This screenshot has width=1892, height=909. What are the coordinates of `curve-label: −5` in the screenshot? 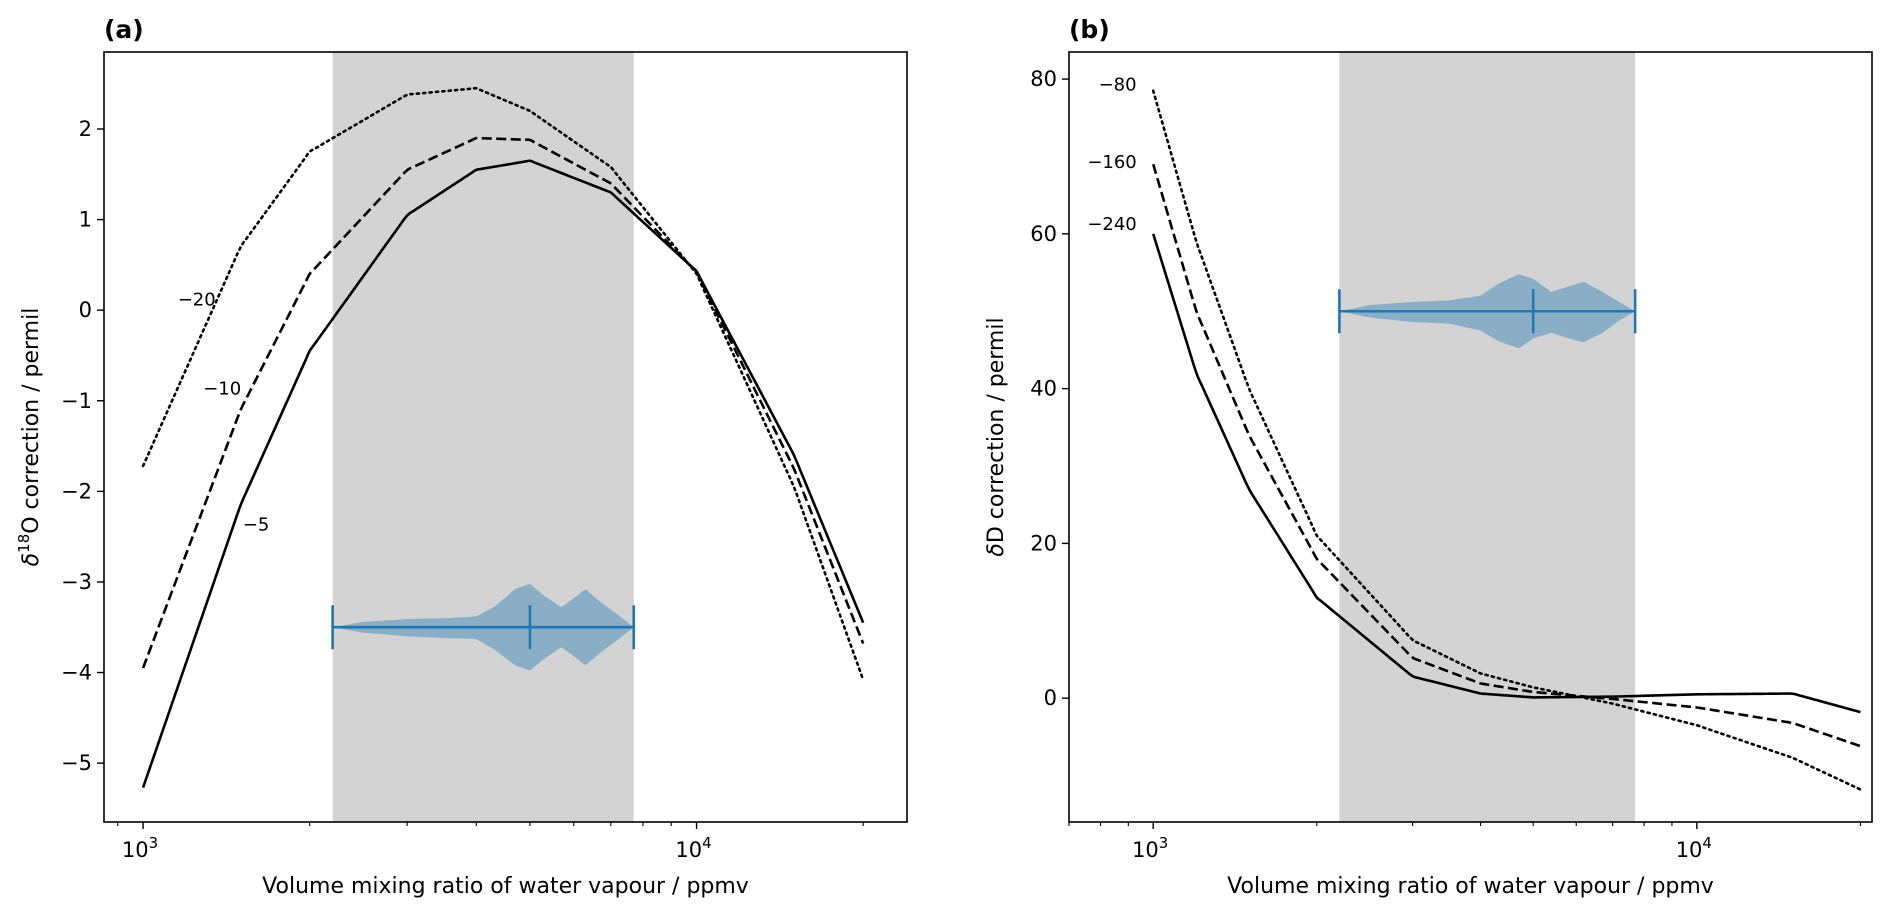 It's located at (256, 524).